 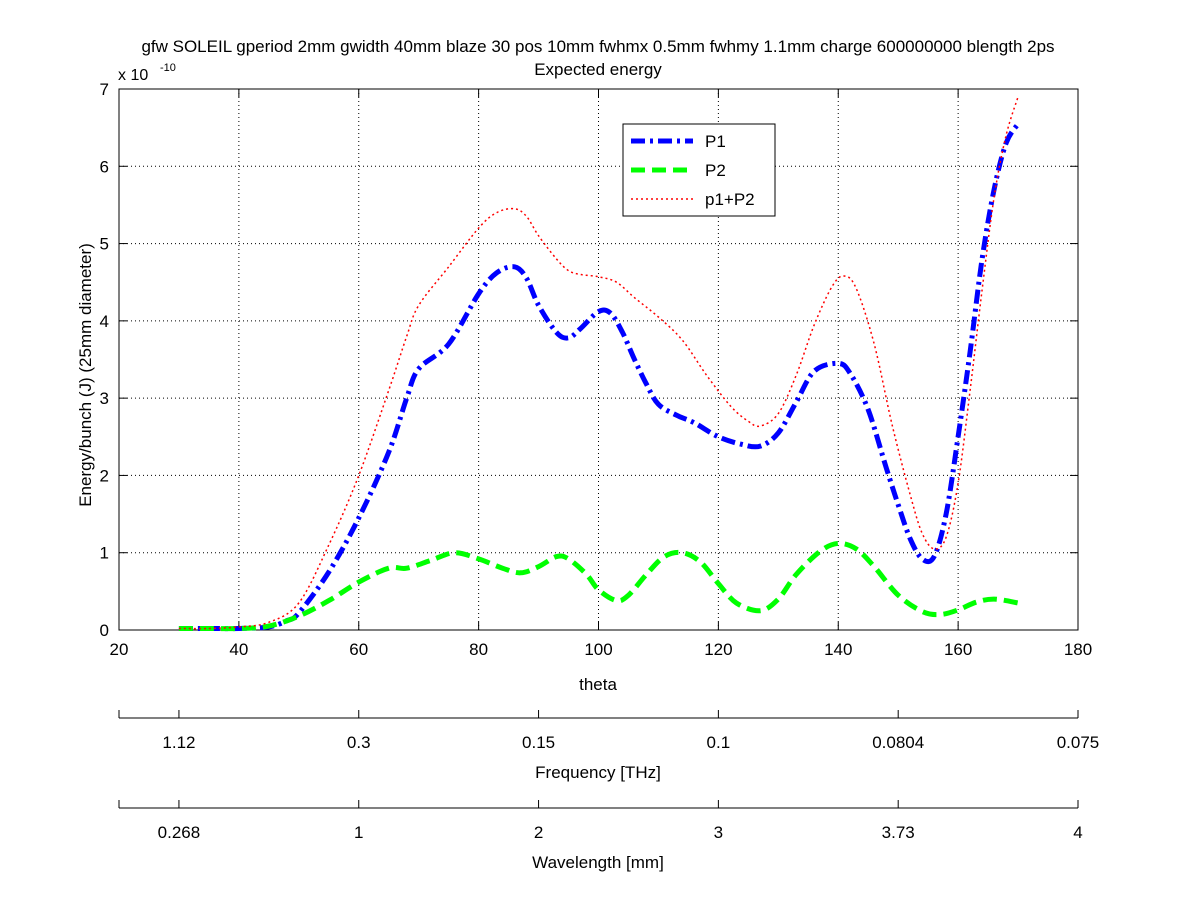 What do you see at coordinates (598, 69) in the screenshot?
I see `chart-subtitle: Expected energy` at bounding box center [598, 69].